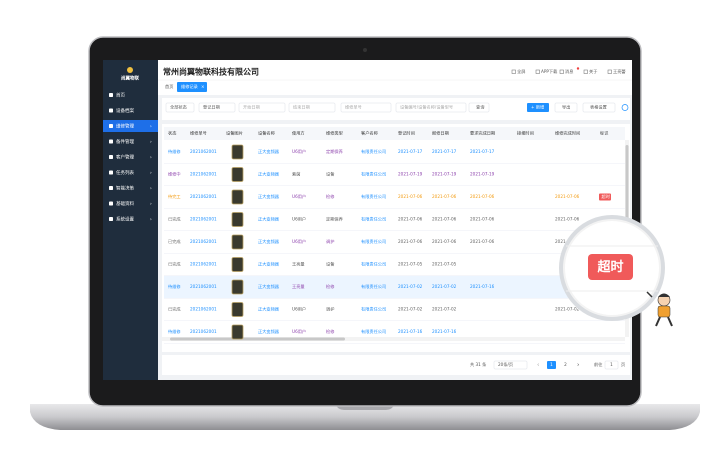  Describe the element at coordinates (125, 157) in the screenshot. I see `menu-item: 客户管理` at that location.